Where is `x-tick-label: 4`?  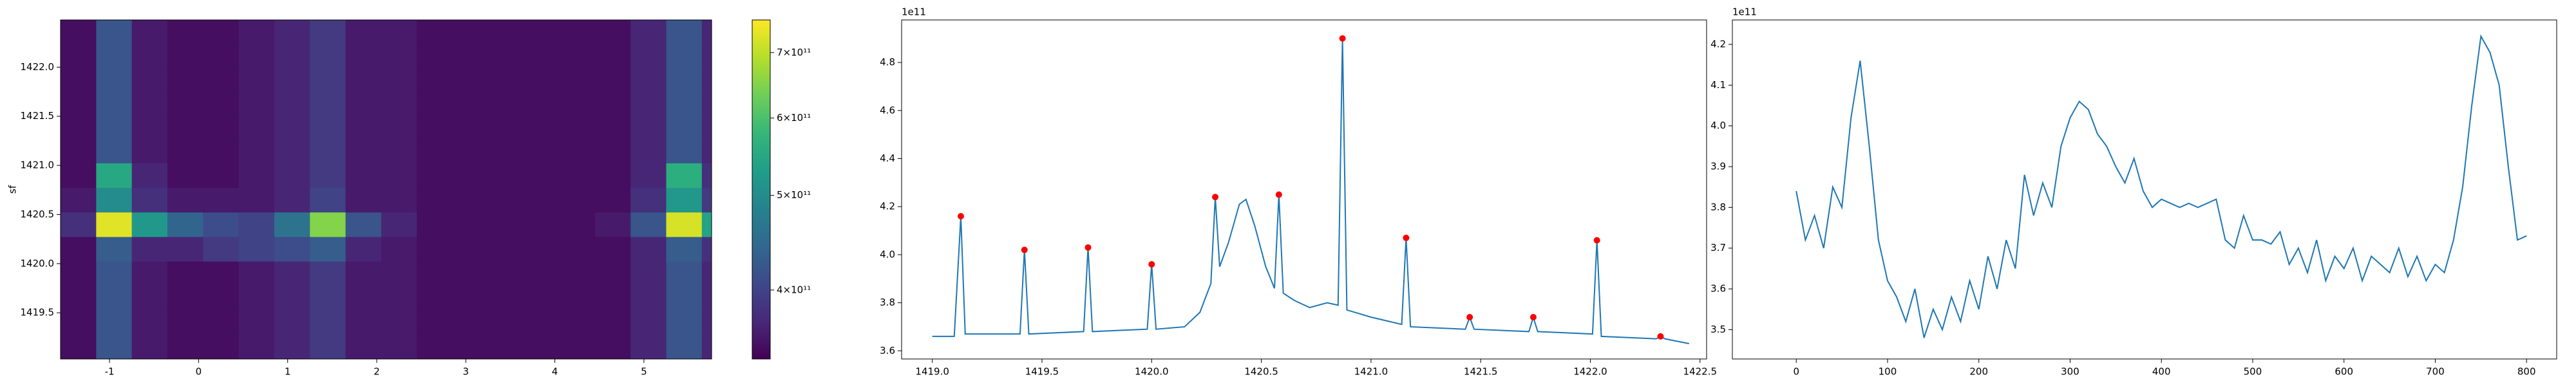
x-tick-label: 4 is located at coordinates (555, 372).